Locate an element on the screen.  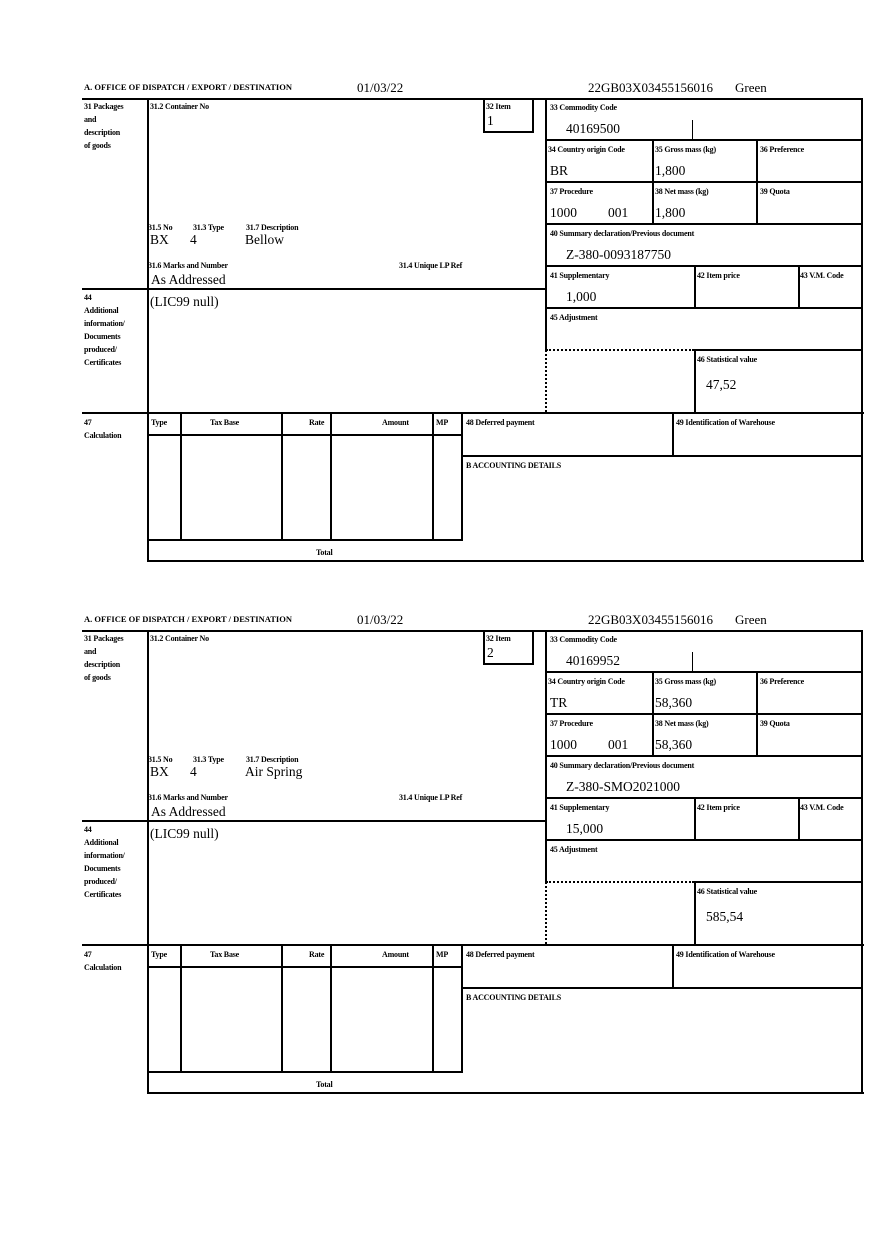
item-number: 2 is located at coordinates (490, 652).